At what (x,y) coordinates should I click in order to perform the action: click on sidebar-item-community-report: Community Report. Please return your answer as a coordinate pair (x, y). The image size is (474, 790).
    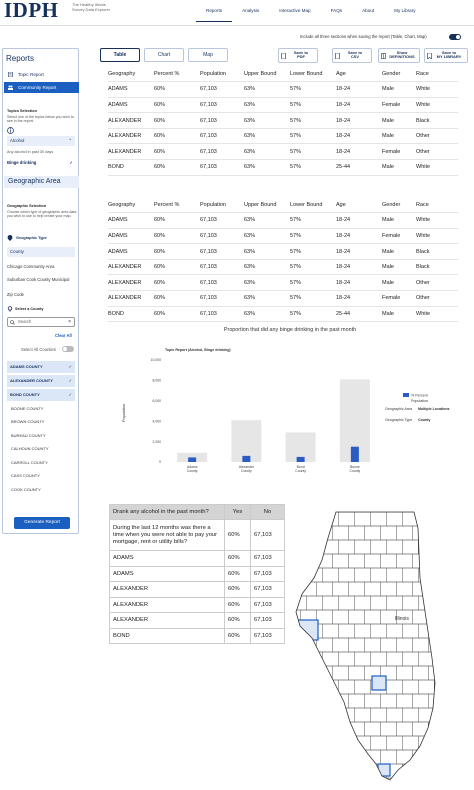
    Looking at the image, I should click on (41, 87).